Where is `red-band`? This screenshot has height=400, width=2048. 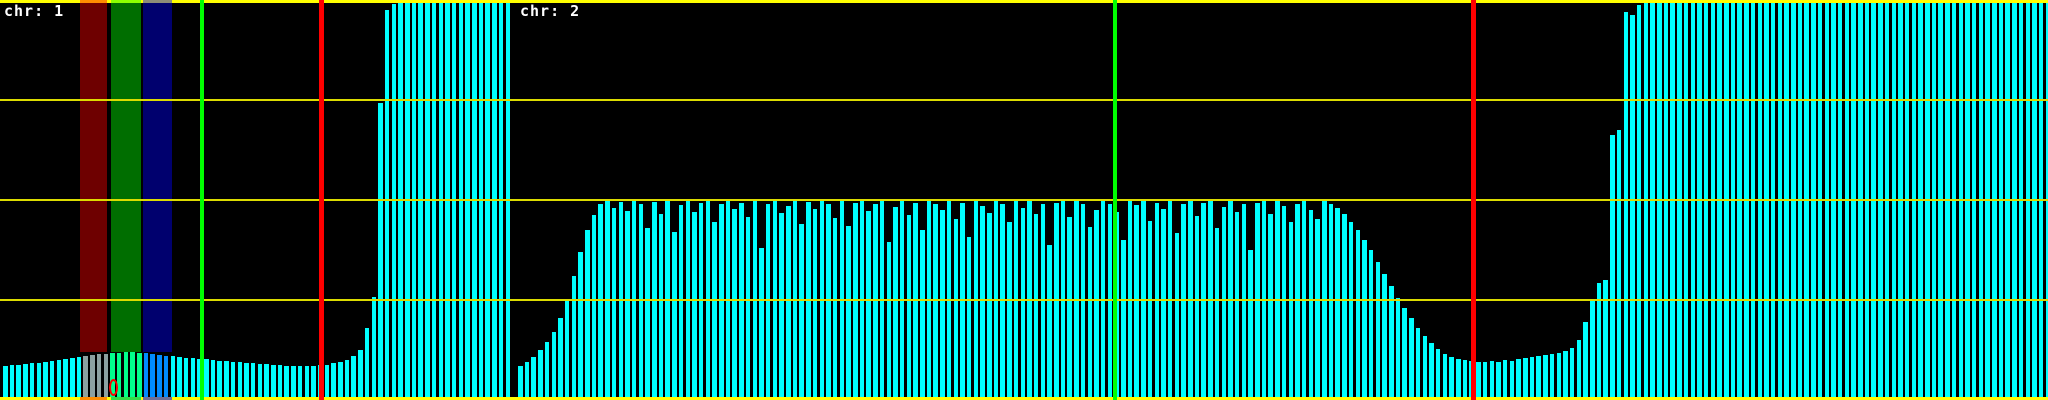 red-band is located at coordinates (93, 177).